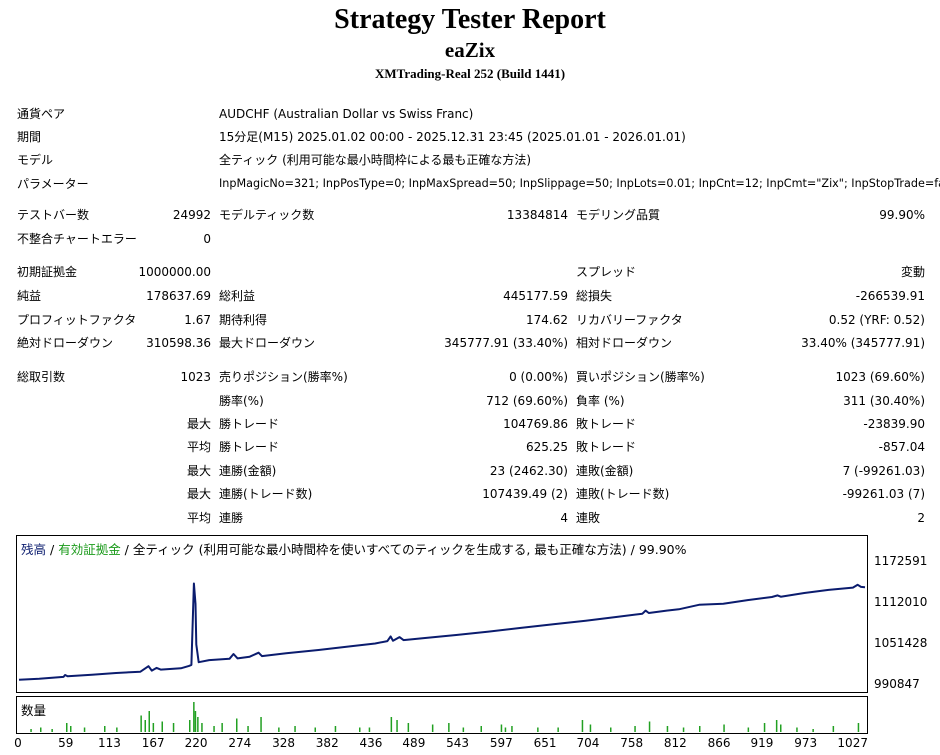  Describe the element at coordinates (675, 743) in the screenshot. I see `x-tick-label: 812` at that location.